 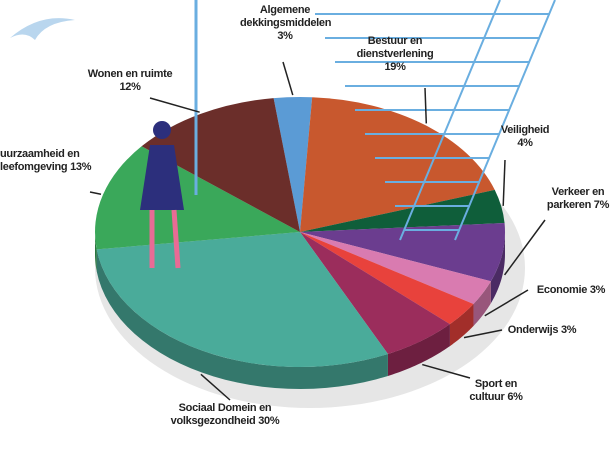 What do you see at coordinates (162, 130) in the screenshot?
I see `head` at bounding box center [162, 130].